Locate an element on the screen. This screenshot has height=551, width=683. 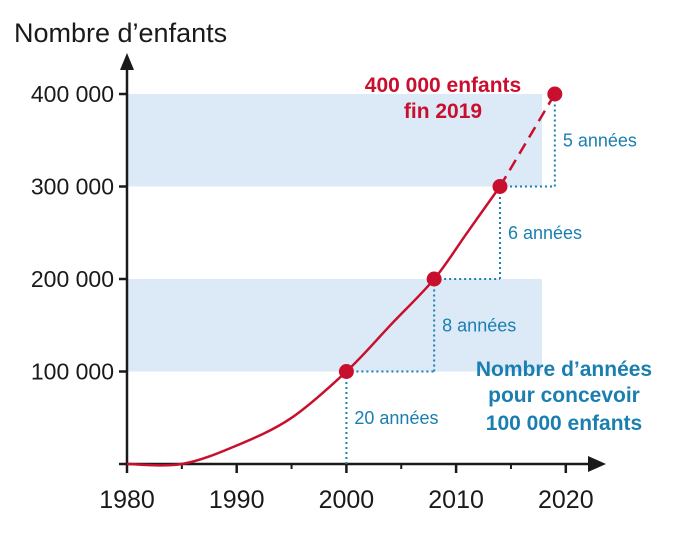
x-tick-label-2: 2000 is located at coordinates (347, 500).